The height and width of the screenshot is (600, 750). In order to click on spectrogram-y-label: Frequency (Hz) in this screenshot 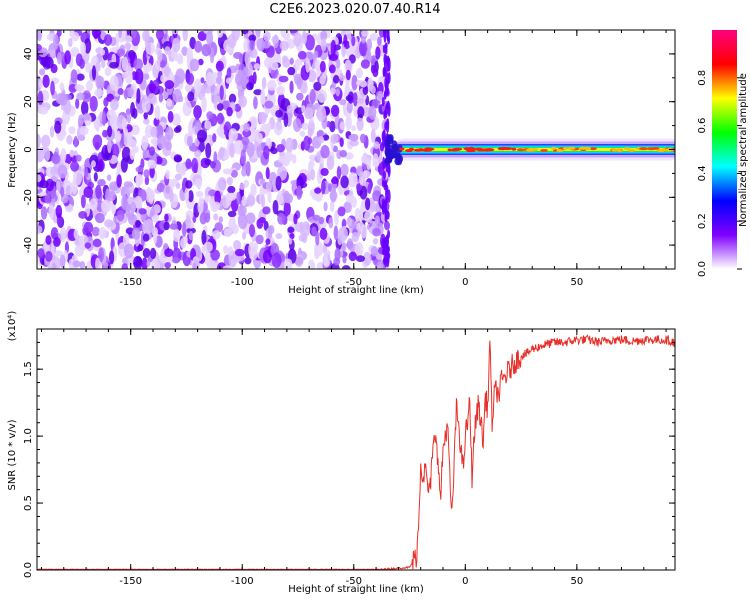, I will do `click(12, 150)`.